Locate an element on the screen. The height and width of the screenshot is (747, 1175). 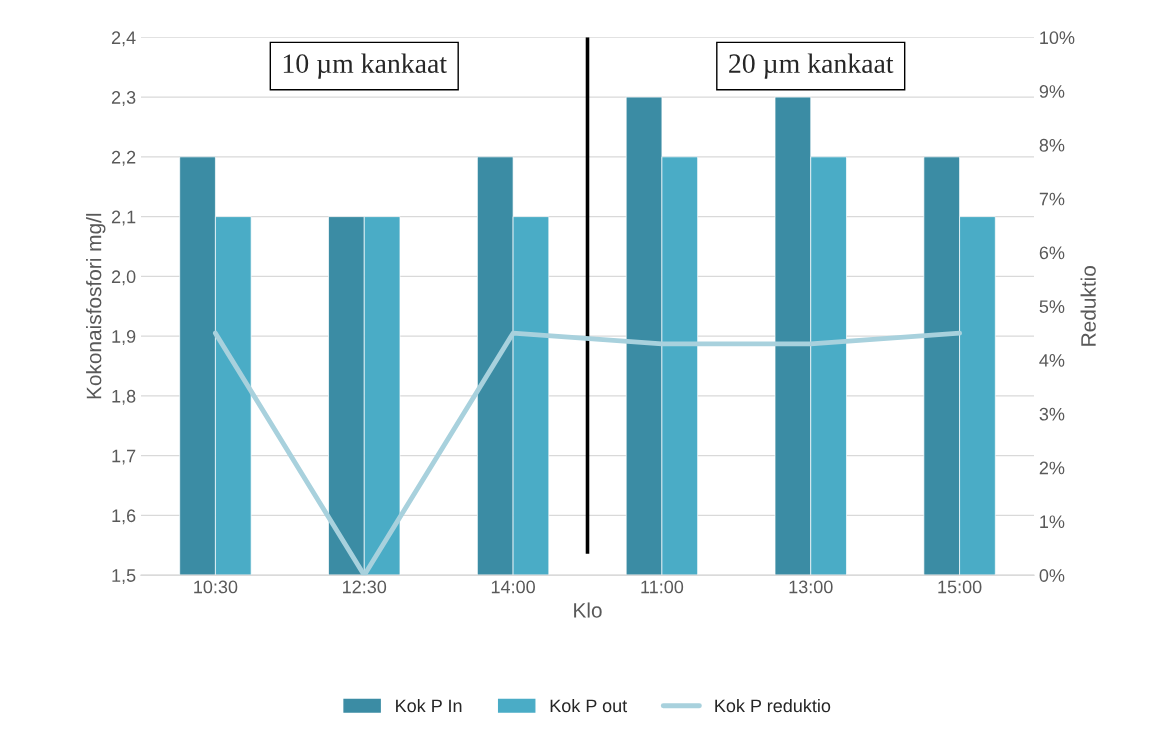
y-tick-label: 1,5 is located at coordinates (124, 577).